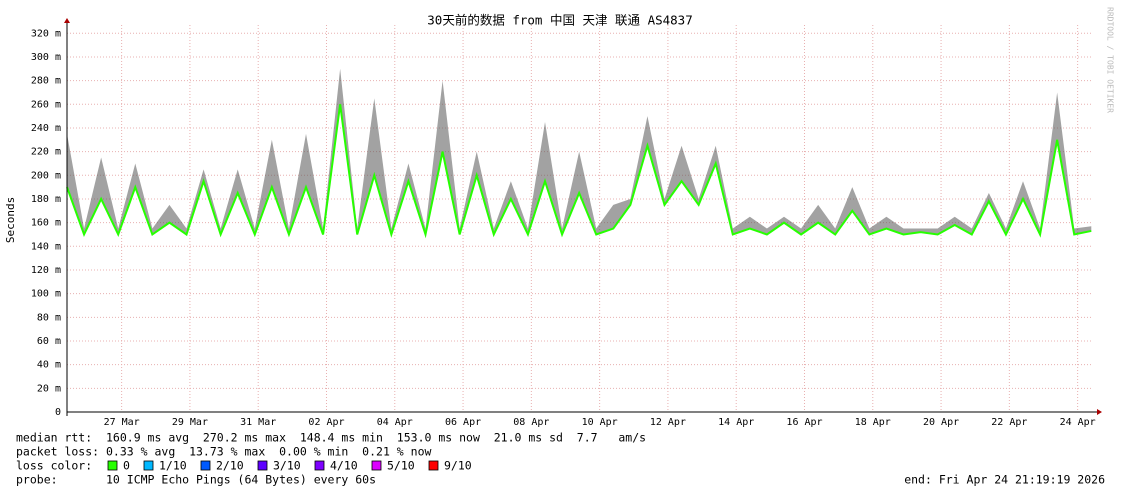 The width and height of the screenshot is (1121, 494). Describe the element at coordinates (46, 294) in the screenshot. I see `y-tick-label: 100 m` at that location.